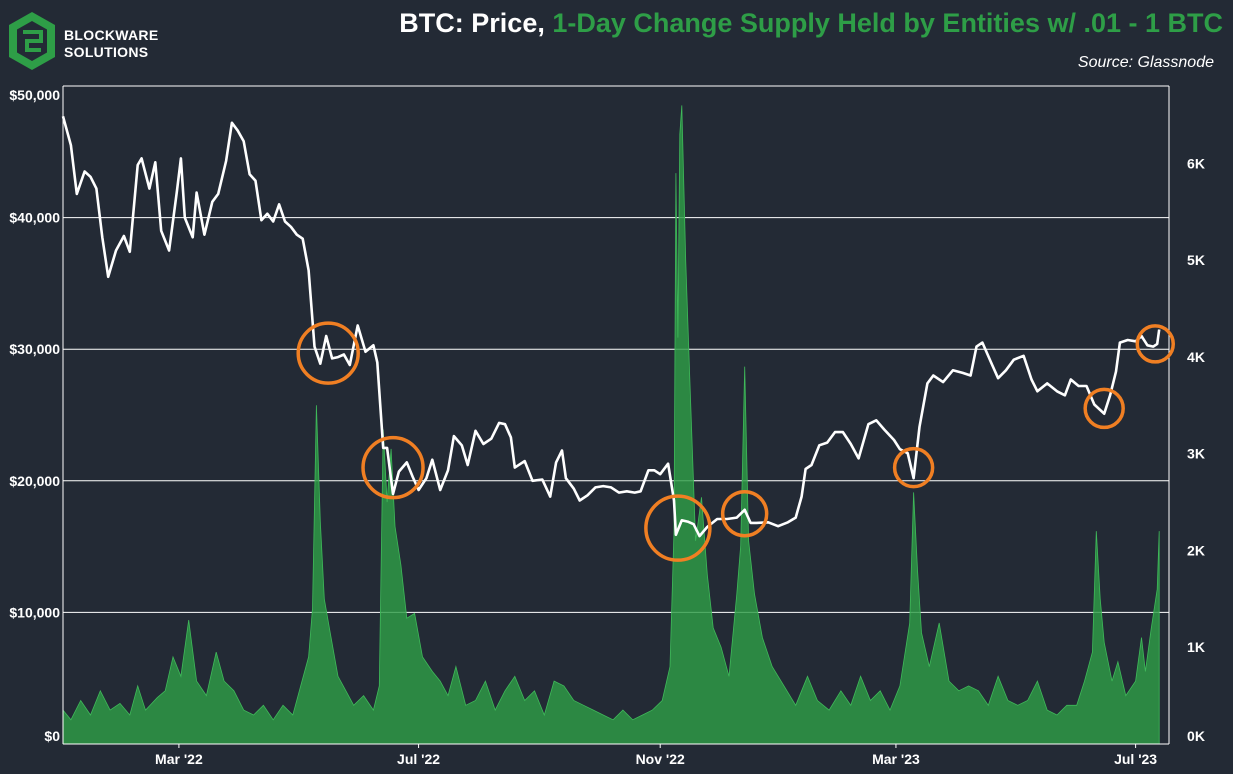 The image size is (1233, 774). What do you see at coordinates (1196, 550) in the screenshot?
I see `y-right-tick-label: 2K` at bounding box center [1196, 550].